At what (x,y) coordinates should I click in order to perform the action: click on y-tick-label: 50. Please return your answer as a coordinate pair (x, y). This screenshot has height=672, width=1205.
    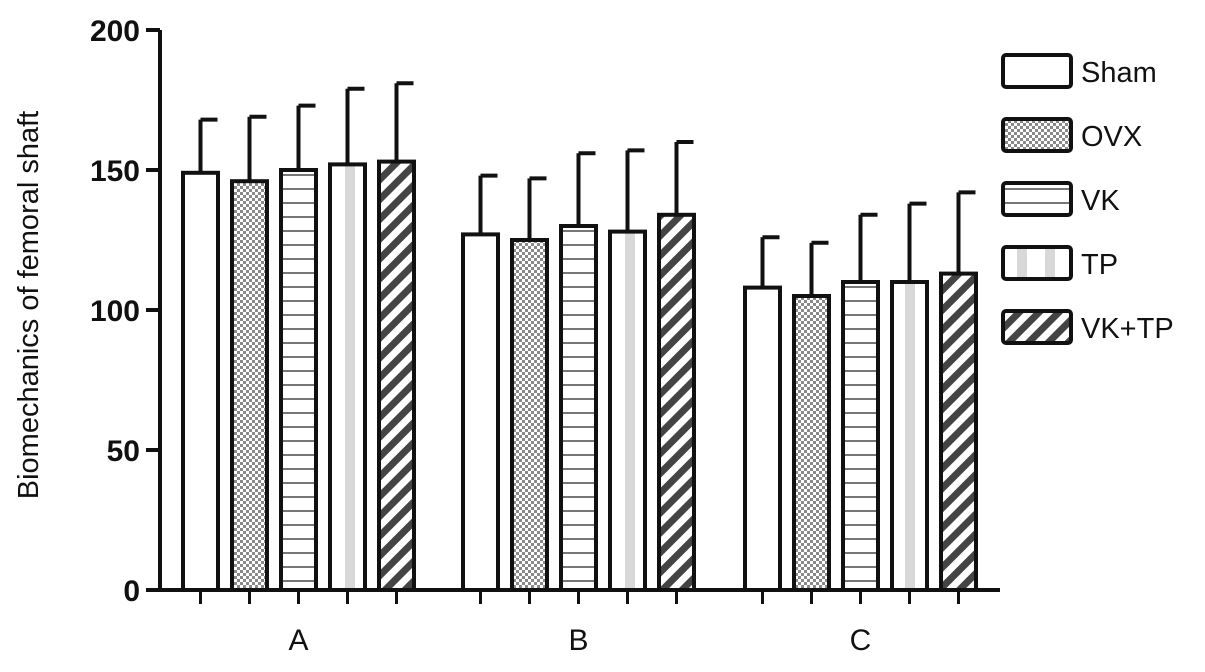
    Looking at the image, I should click on (123, 451).